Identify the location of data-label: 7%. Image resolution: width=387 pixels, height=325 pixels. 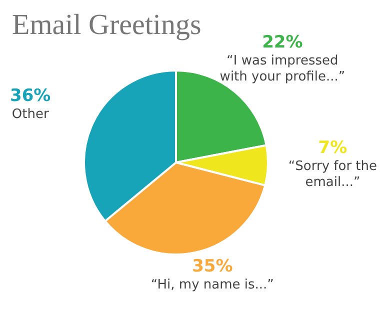
(333, 148).